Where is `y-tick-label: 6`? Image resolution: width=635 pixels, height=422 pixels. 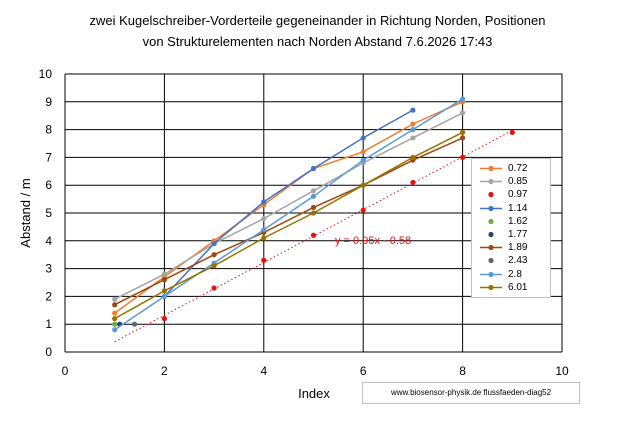 y-tick-label: 6 is located at coordinates (48, 185).